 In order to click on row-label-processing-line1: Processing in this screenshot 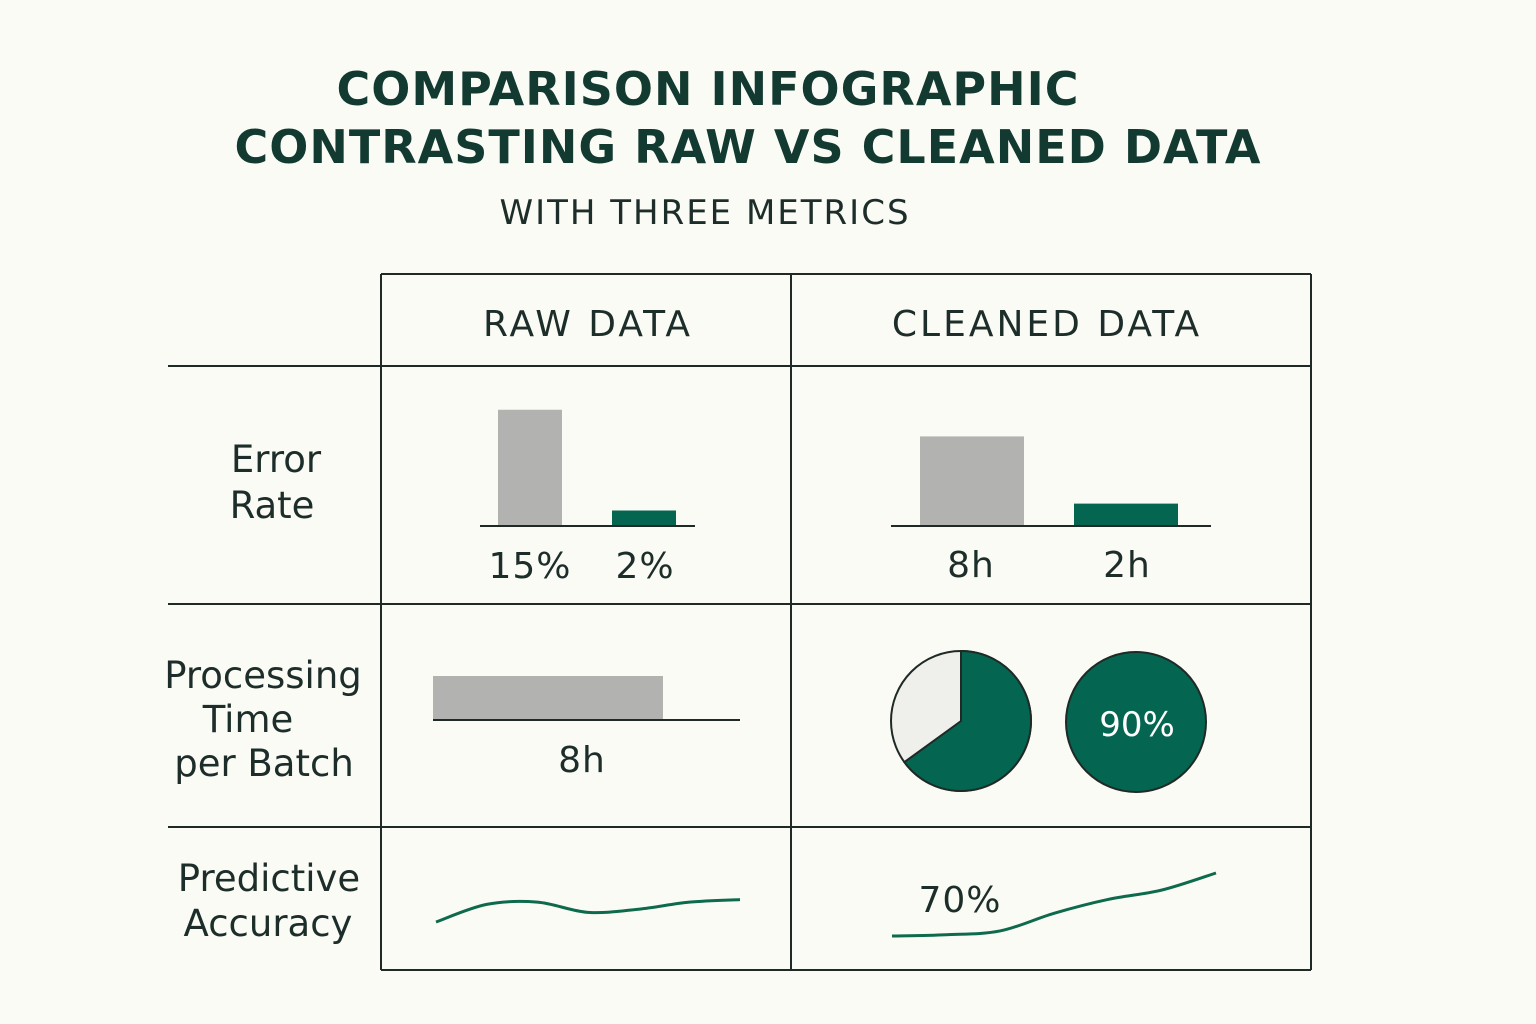, I will do `click(263, 675)`.